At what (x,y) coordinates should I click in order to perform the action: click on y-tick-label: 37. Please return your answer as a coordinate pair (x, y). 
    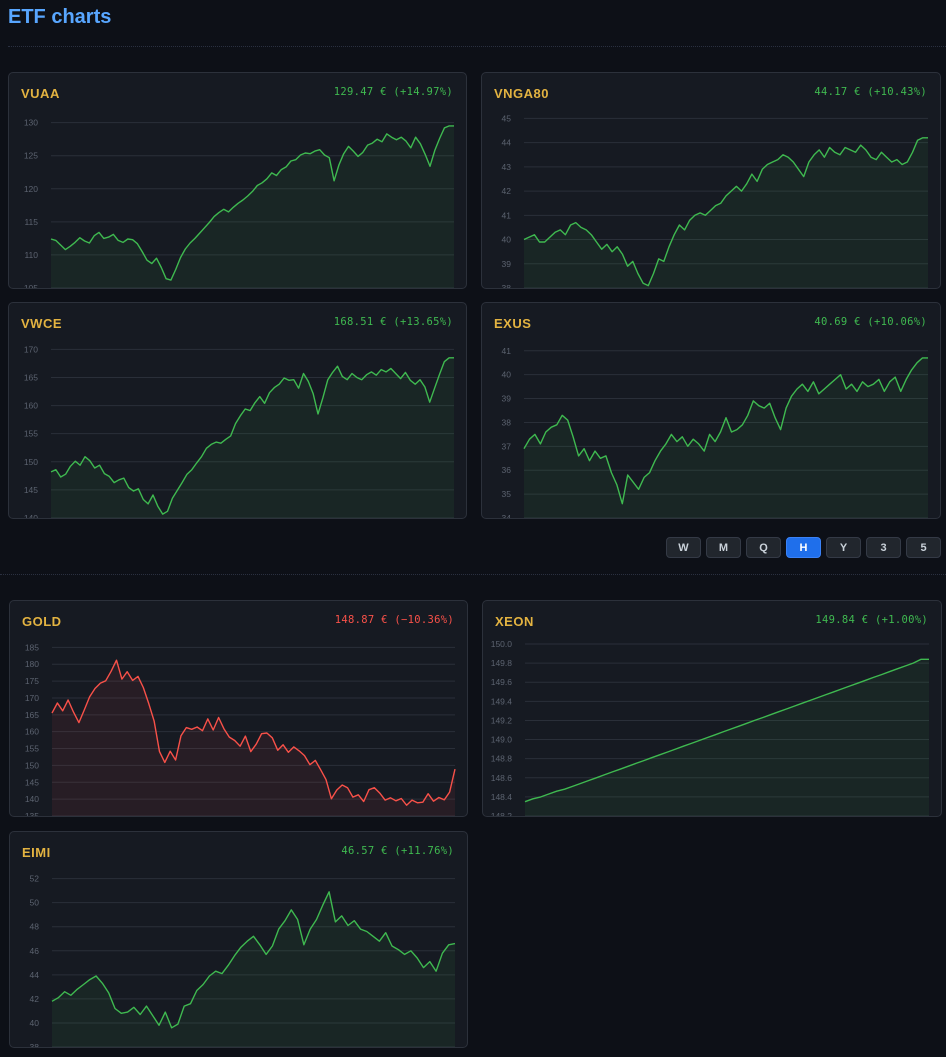
    Looking at the image, I should click on (507, 446).